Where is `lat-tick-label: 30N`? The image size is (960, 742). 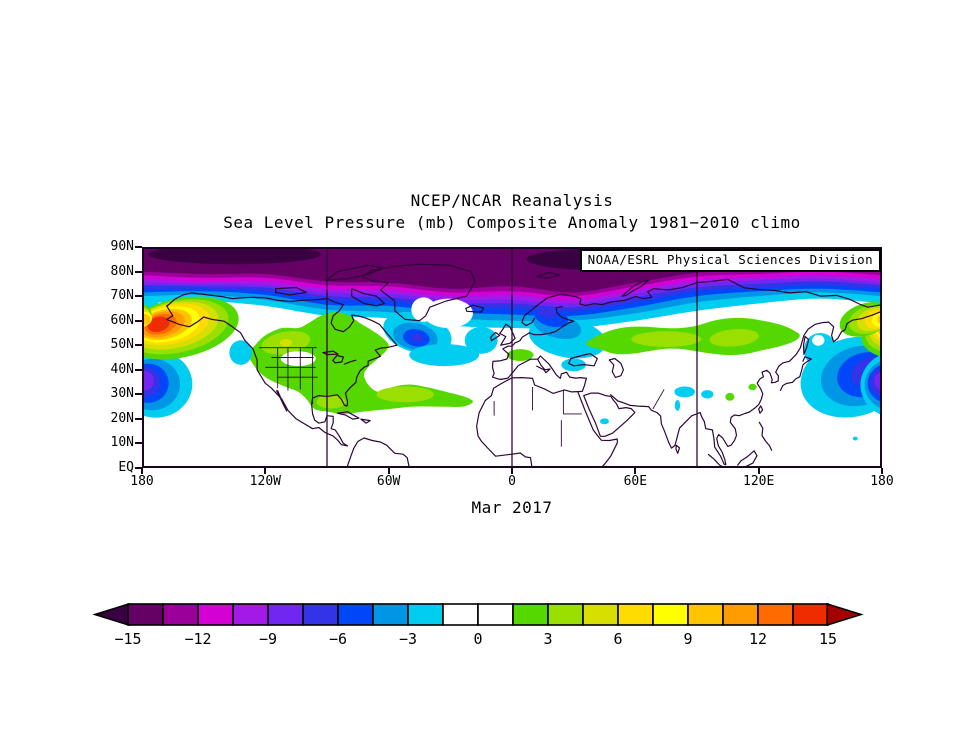 lat-tick-label: 30N is located at coordinates (122, 394).